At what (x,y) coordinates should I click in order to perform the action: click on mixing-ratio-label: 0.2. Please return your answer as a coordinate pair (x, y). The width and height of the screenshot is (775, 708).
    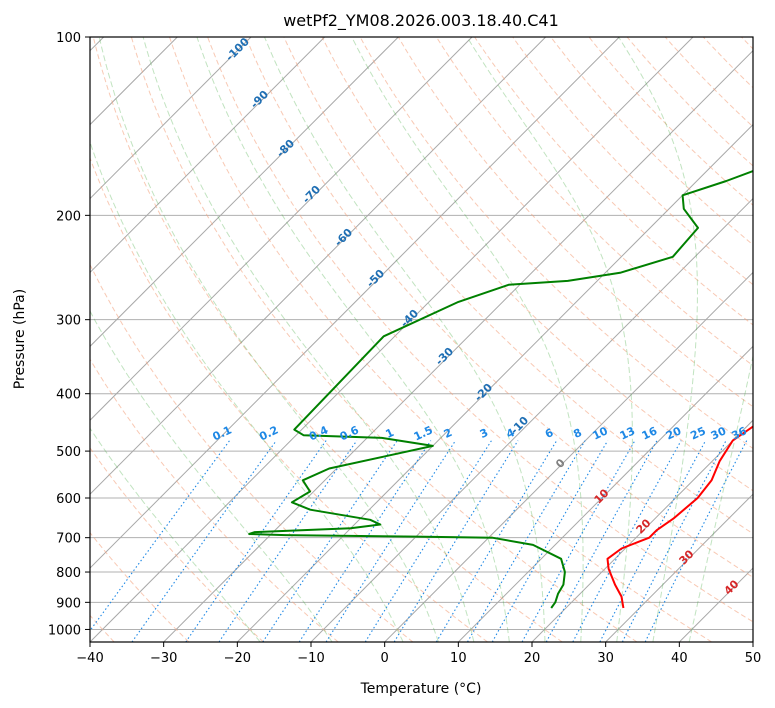
    Looking at the image, I should click on (268, 433).